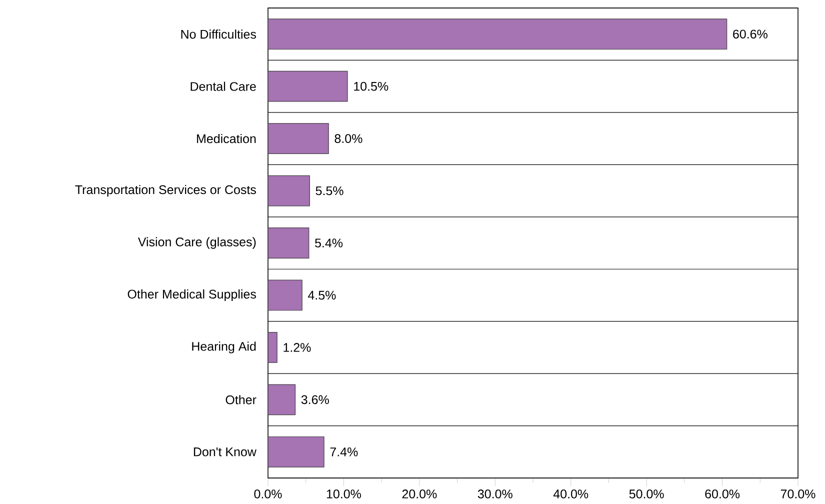  What do you see at coordinates (344, 452) in the screenshot?
I see `data-label: 7.4%` at bounding box center [344, 452].